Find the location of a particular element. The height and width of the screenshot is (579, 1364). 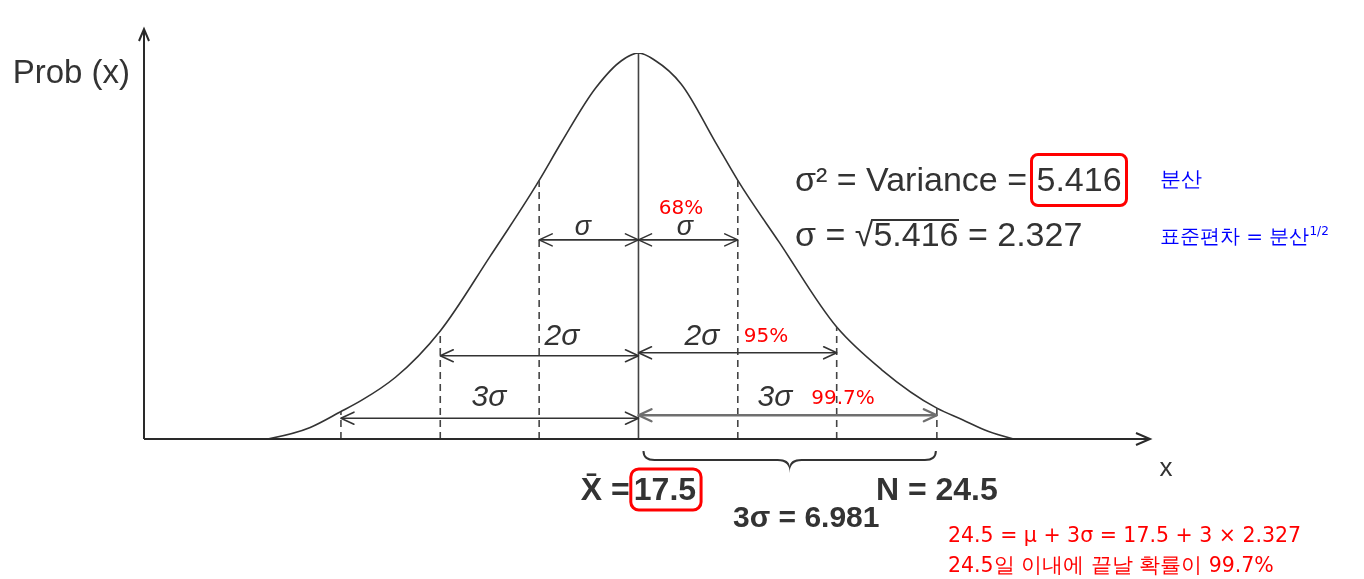

annotation: σ is located at coordinates (583, 227).